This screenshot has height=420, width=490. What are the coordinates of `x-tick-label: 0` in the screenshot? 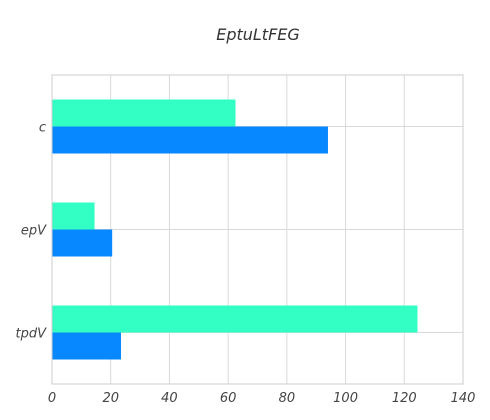 It's located at (52, 398).